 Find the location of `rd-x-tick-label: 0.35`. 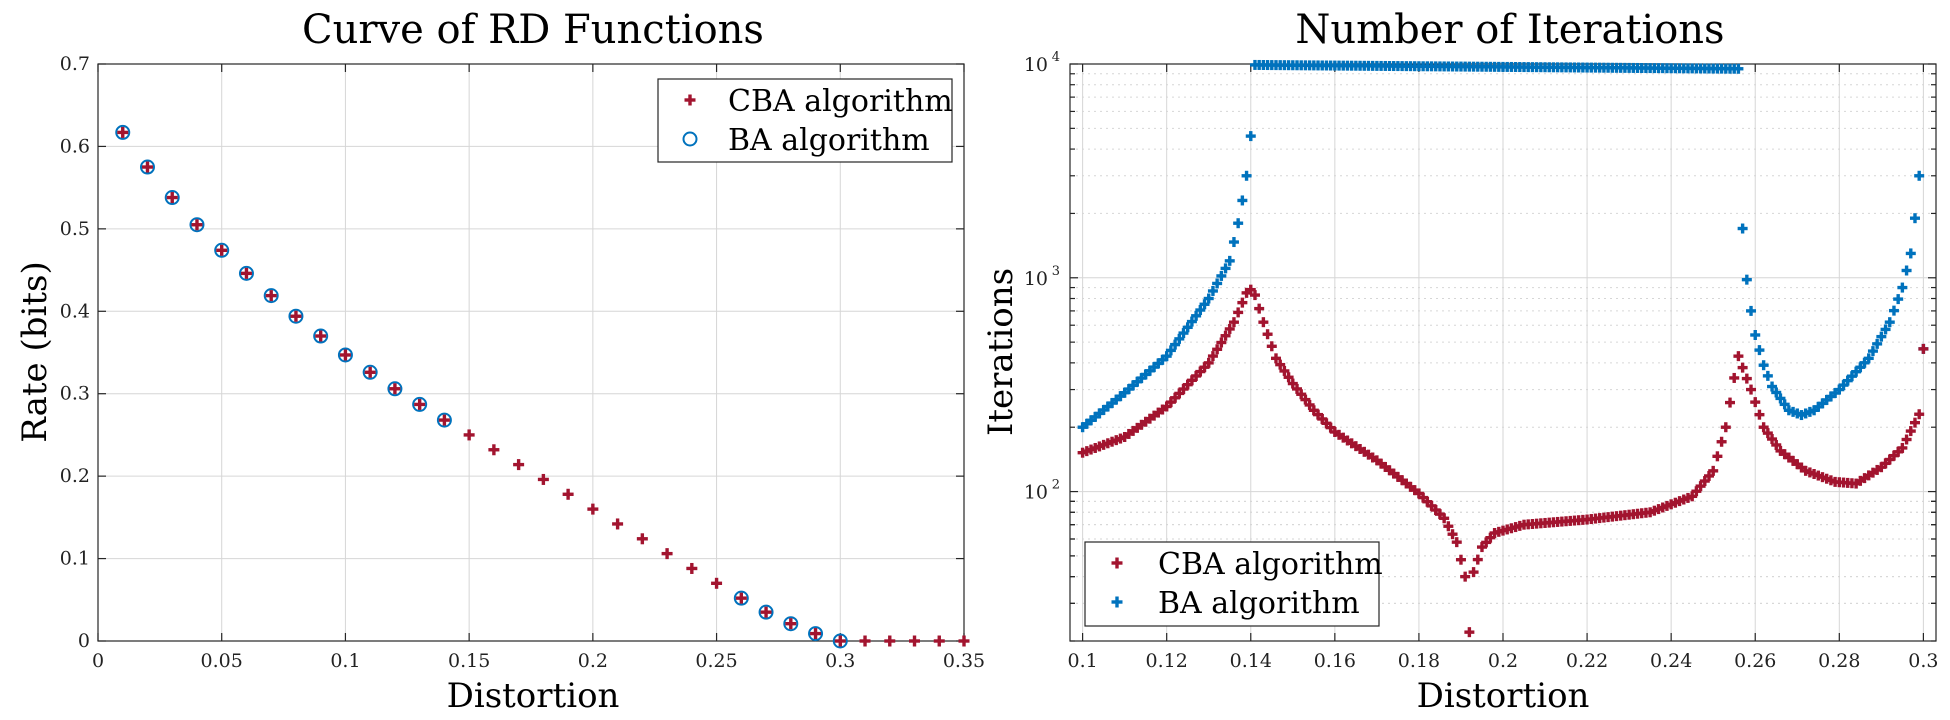

rd-x-tick-label: 0.35 is located at coordinates (964, 661).